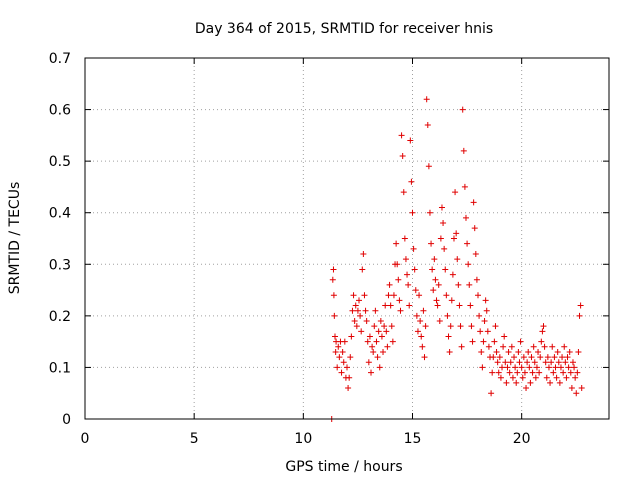 The height and width of the screenshot is (480, 640). Describe the element at coordinates (522, 439) in the screenshot. I see `x-tick-label: 20` at that location.